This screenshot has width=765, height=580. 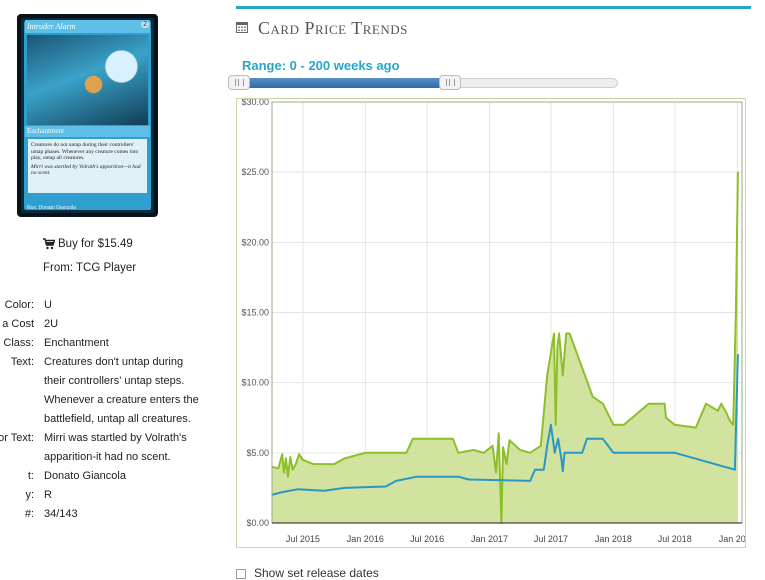 What do you see at coordinates (551, 539) in the screenshot?
I see `x-tick-label: Jul 2017` at bounding box center [551, 539].